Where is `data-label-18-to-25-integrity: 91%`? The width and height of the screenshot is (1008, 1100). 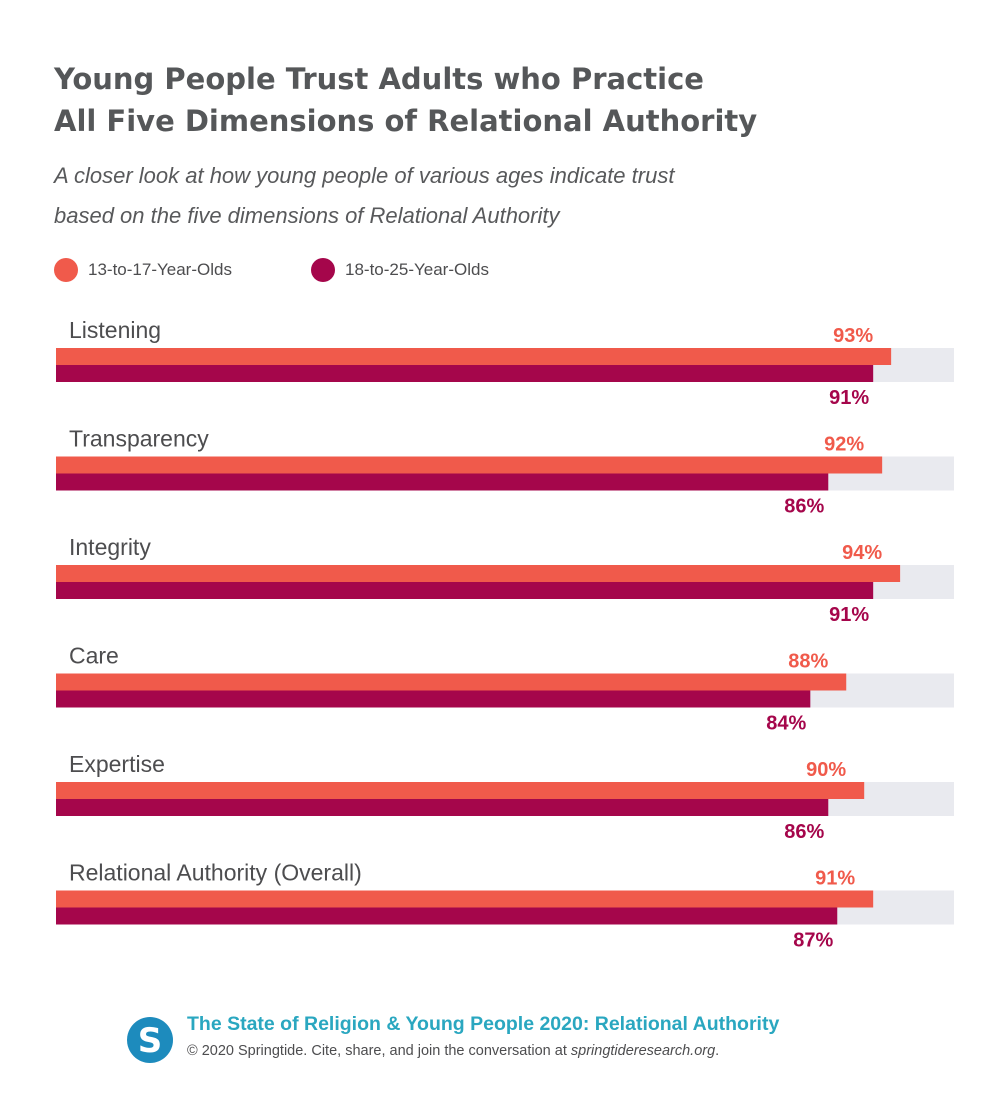
data-label-18-to-25-integrity: 91% is located at coordinates (849, 615).